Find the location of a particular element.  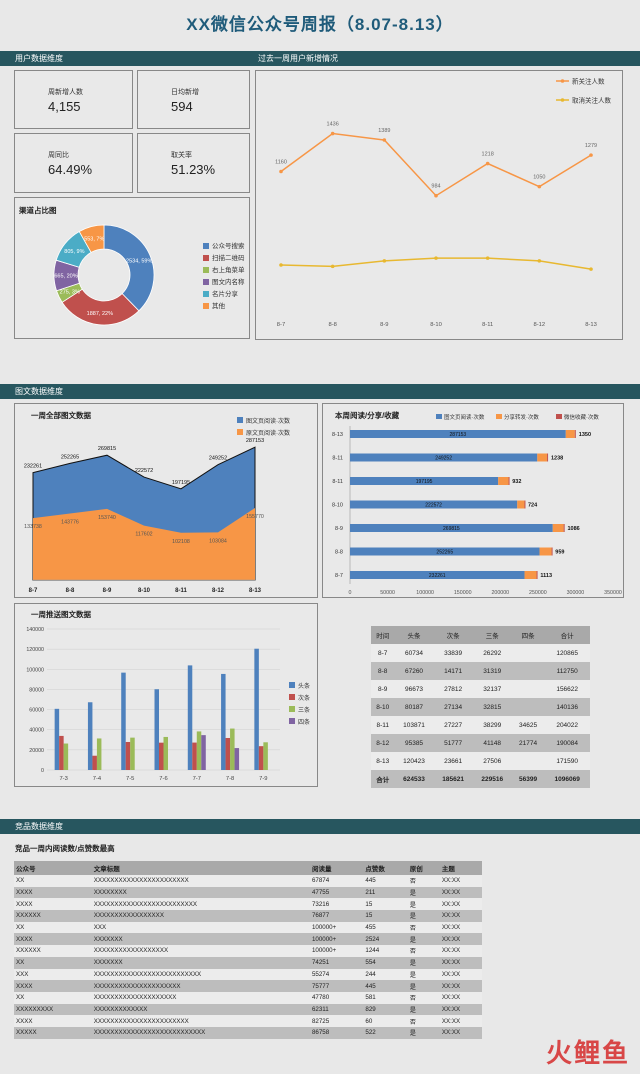

legend-marker is located at coordinates (562, 81).